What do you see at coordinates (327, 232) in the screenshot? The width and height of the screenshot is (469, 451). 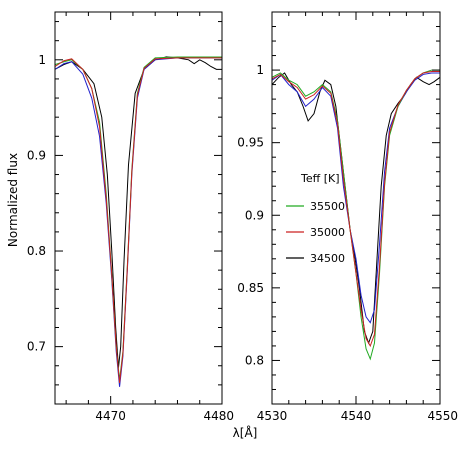 I see `legend-label: 35000` at bounding box center [327, 232].